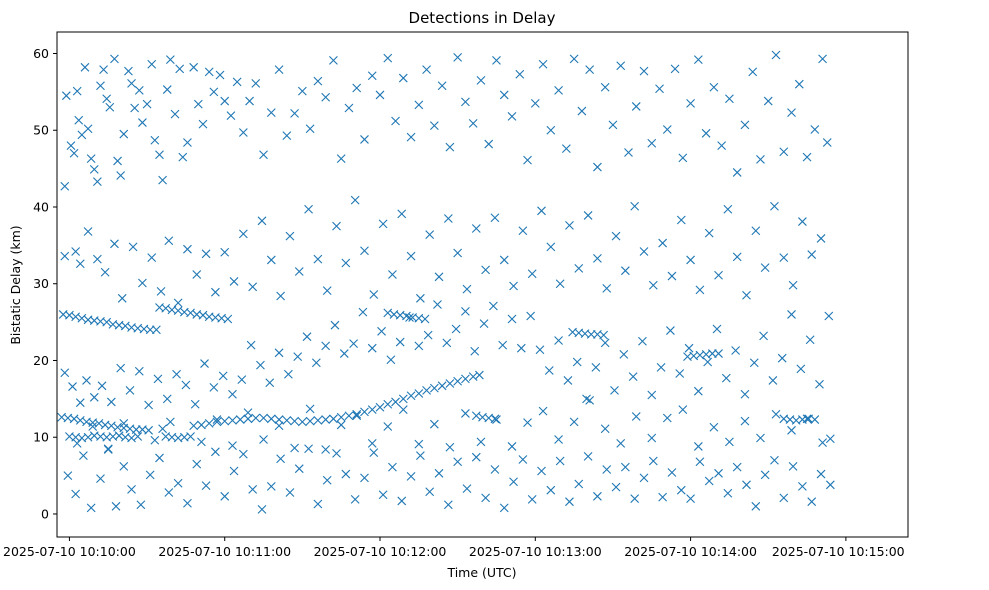  Describe the element at coordinates (485, 417) in the screenshot. I see `series-track-12-mid` at that location.